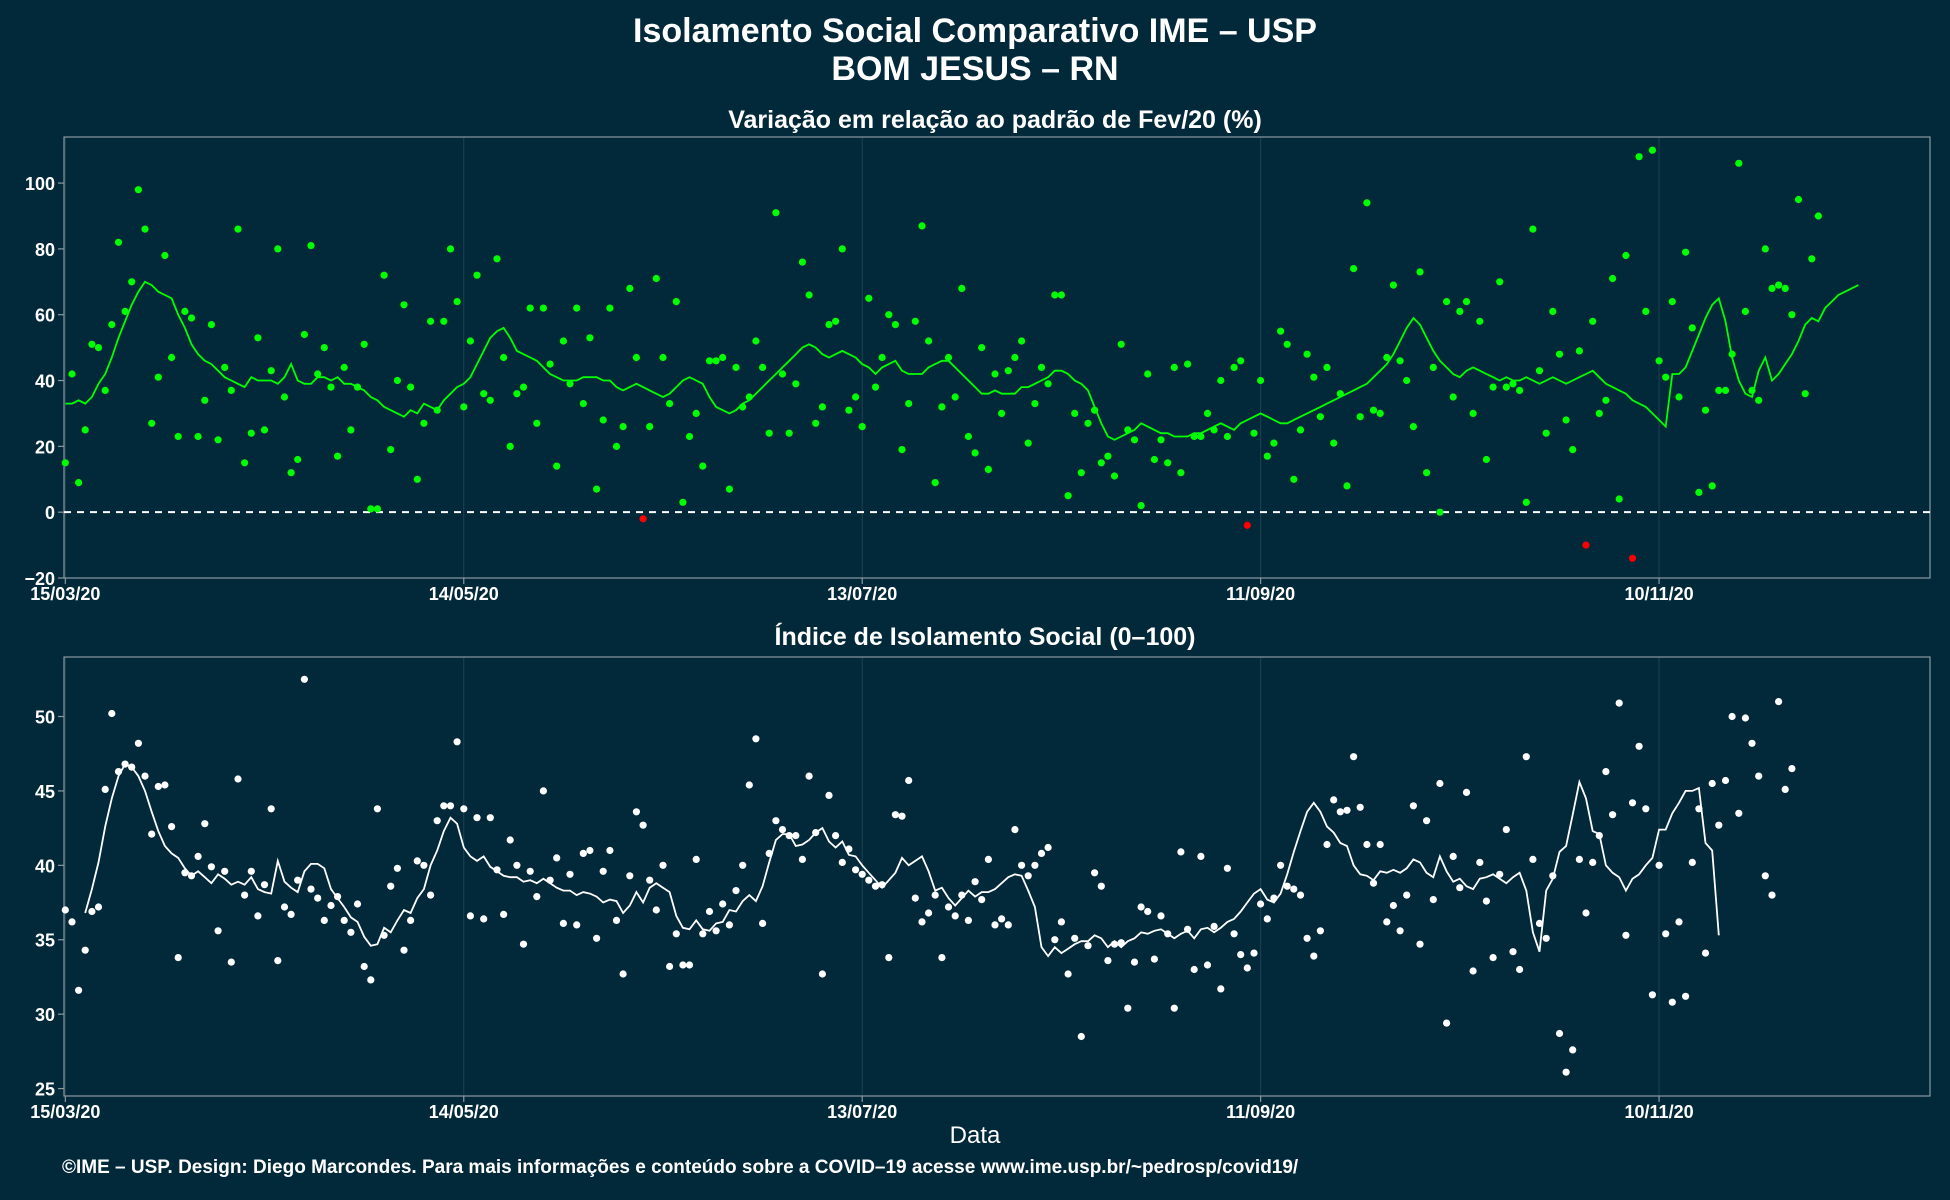  I want to click on panel1-x-tick-label-2: 13/07/20, so click(862, 594).